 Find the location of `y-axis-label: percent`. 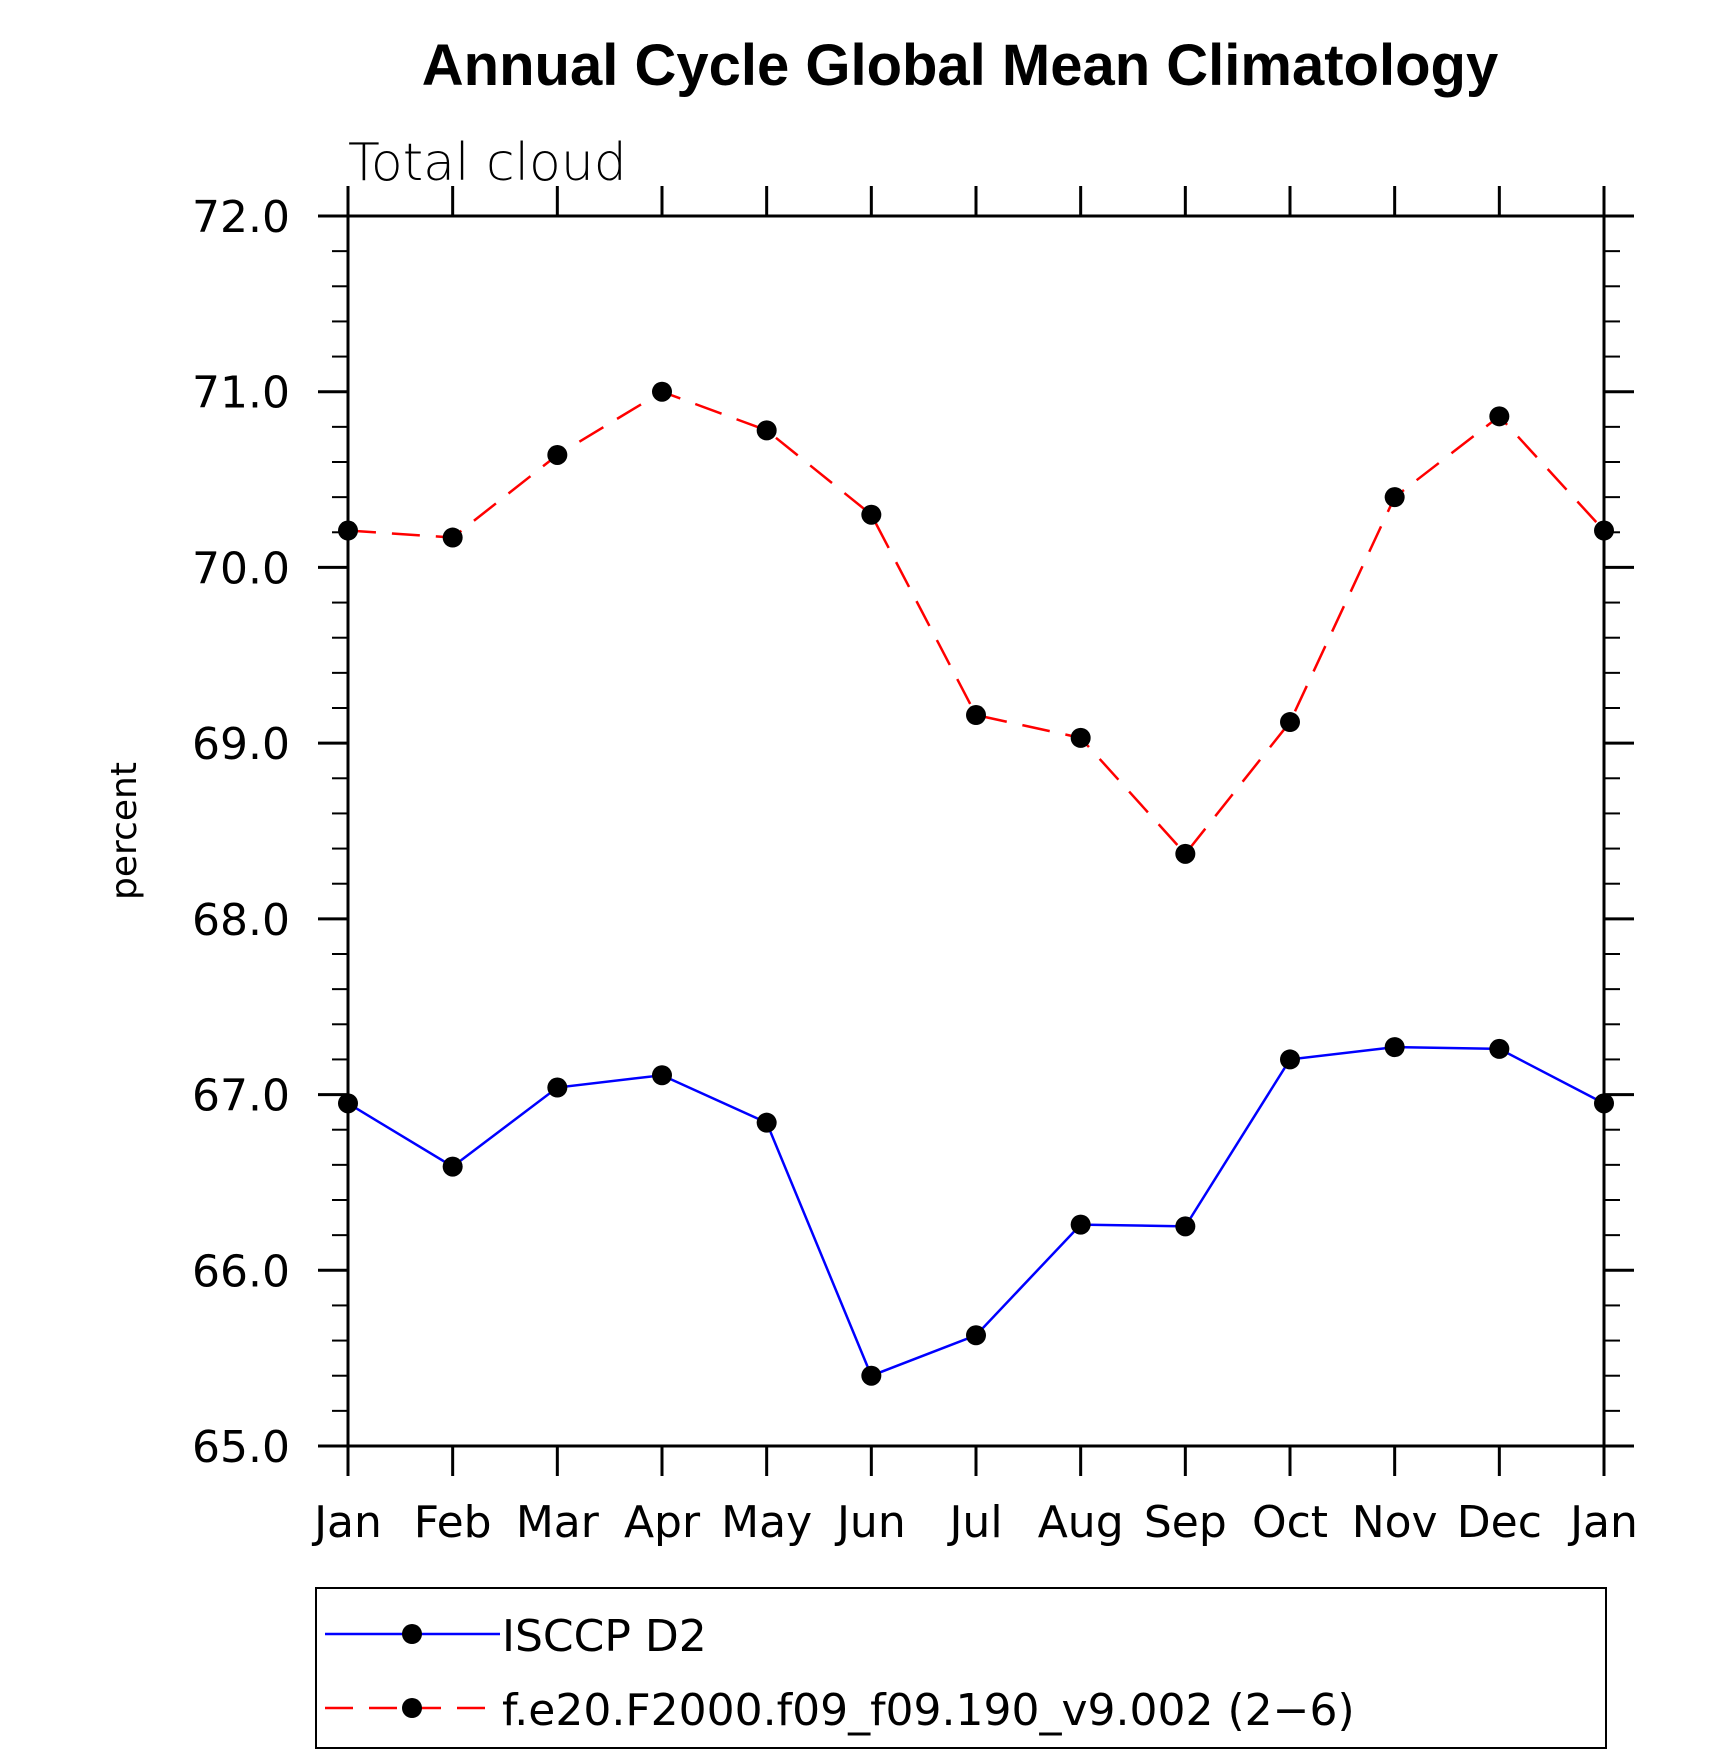

y-axis-label: percent is located at coordinates (124, 831).